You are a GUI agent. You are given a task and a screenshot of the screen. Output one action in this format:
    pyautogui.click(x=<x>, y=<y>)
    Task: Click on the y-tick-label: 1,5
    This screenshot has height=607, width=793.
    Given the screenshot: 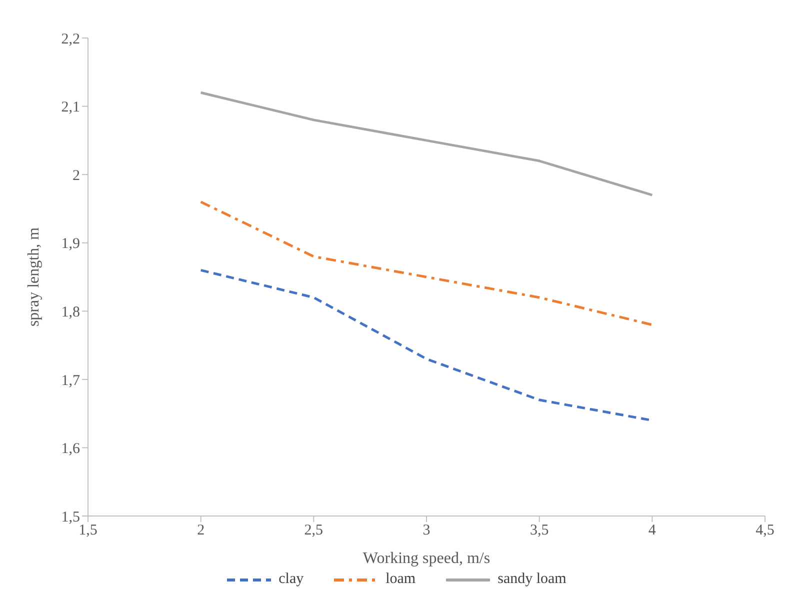 What is the action you would take?
    pyautogui.click(x=70, y=517)
    